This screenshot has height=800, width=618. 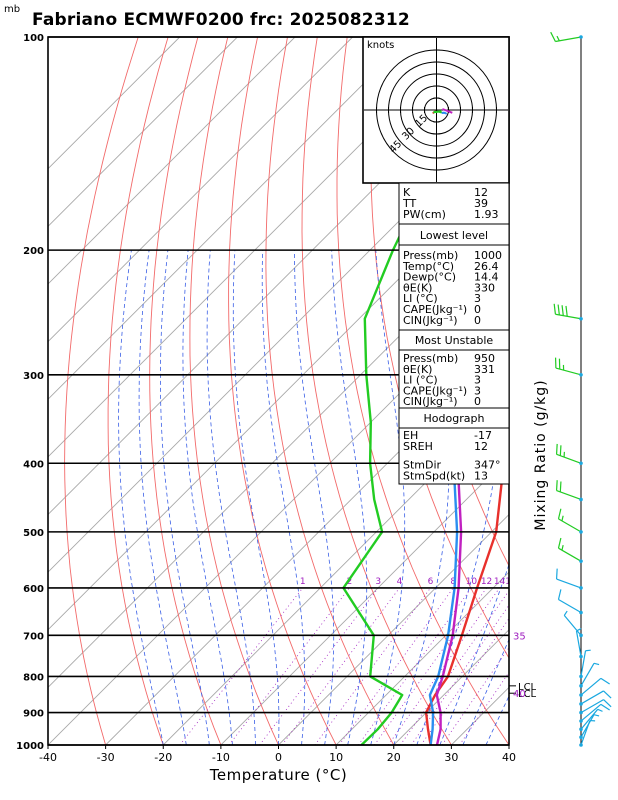 I want to click on lowest-level-label: Temp(°C), so click(x=428, y=266).